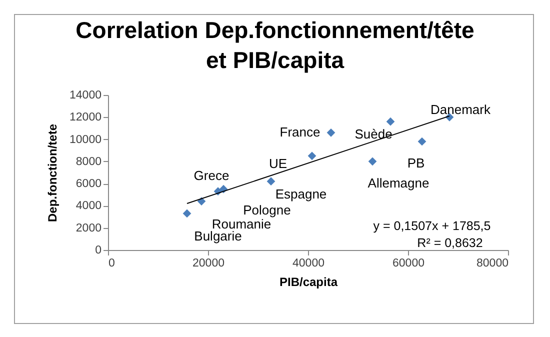 The width and height of the screenshot is (550, 337). I want to click on y-tick-label: 6000, so click(89, 184).